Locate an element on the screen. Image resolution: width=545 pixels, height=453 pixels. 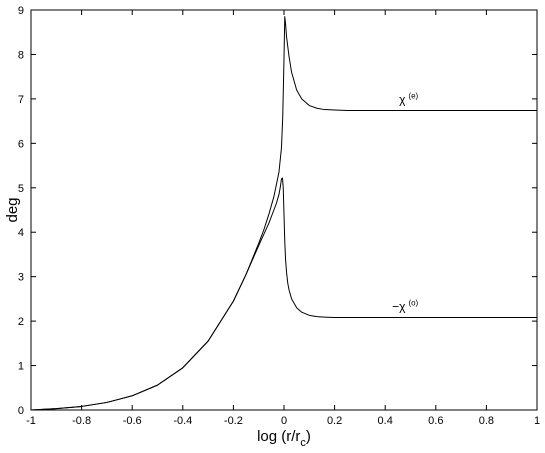
x-tick-label: 0 is located at coordinates (284, 421).